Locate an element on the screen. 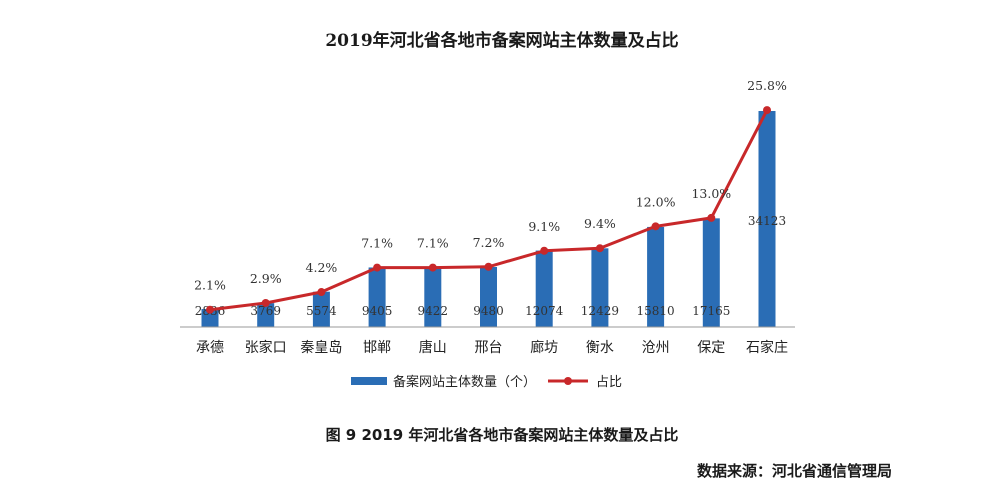  x-tick-label: 廊坊 is located at coordinates (544, 347).